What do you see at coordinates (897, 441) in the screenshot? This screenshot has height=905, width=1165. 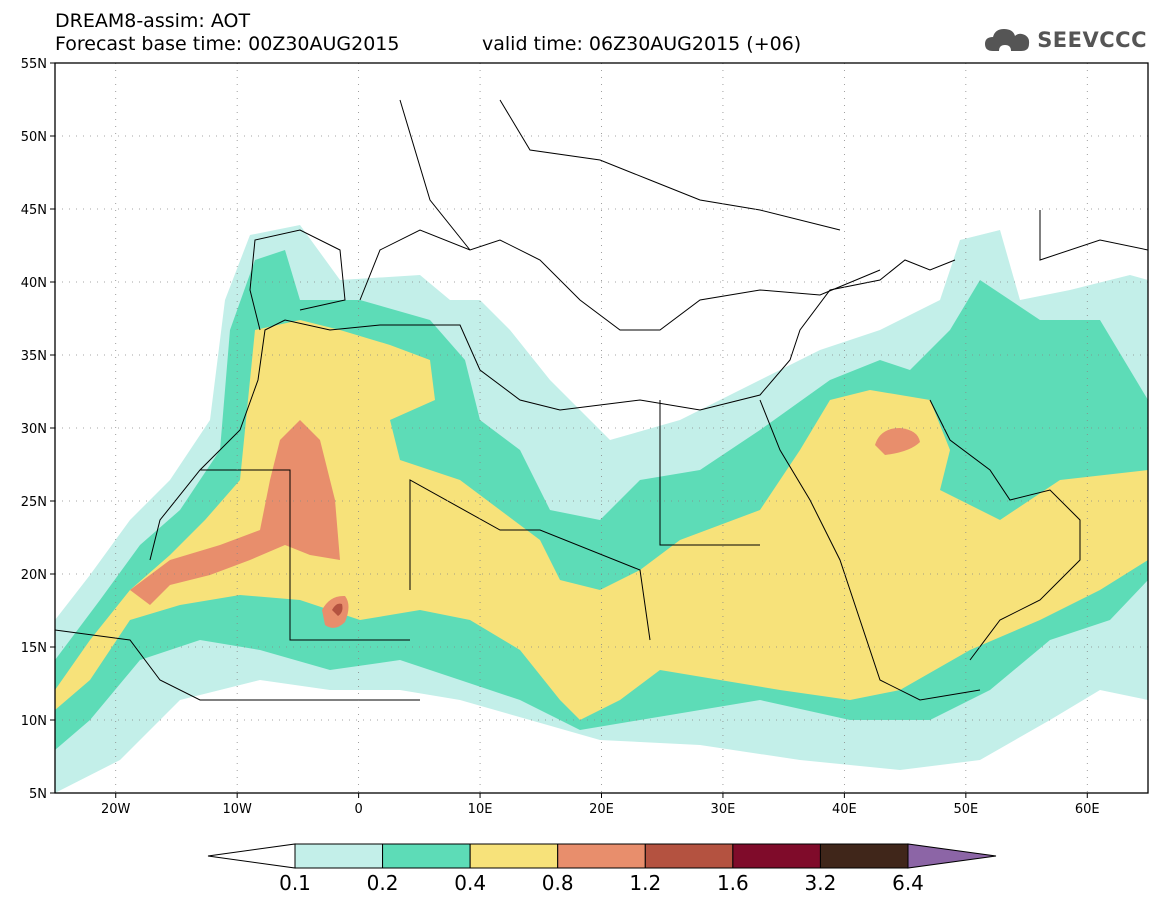 I see `aot-0.8-patch-iraq` at bounding box center [897, 441].